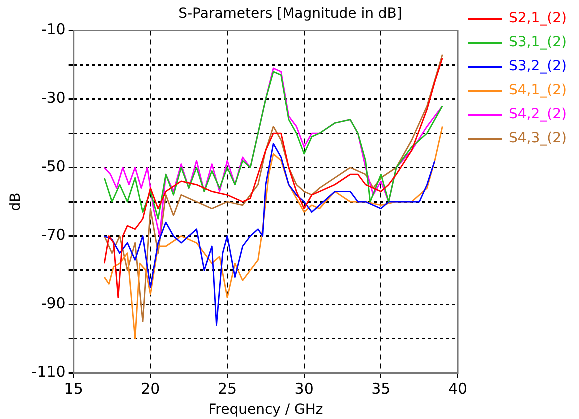  Describe the element at coordinates (228, 389) in the screenshot. I see `x-tick-label: 25` at that location.